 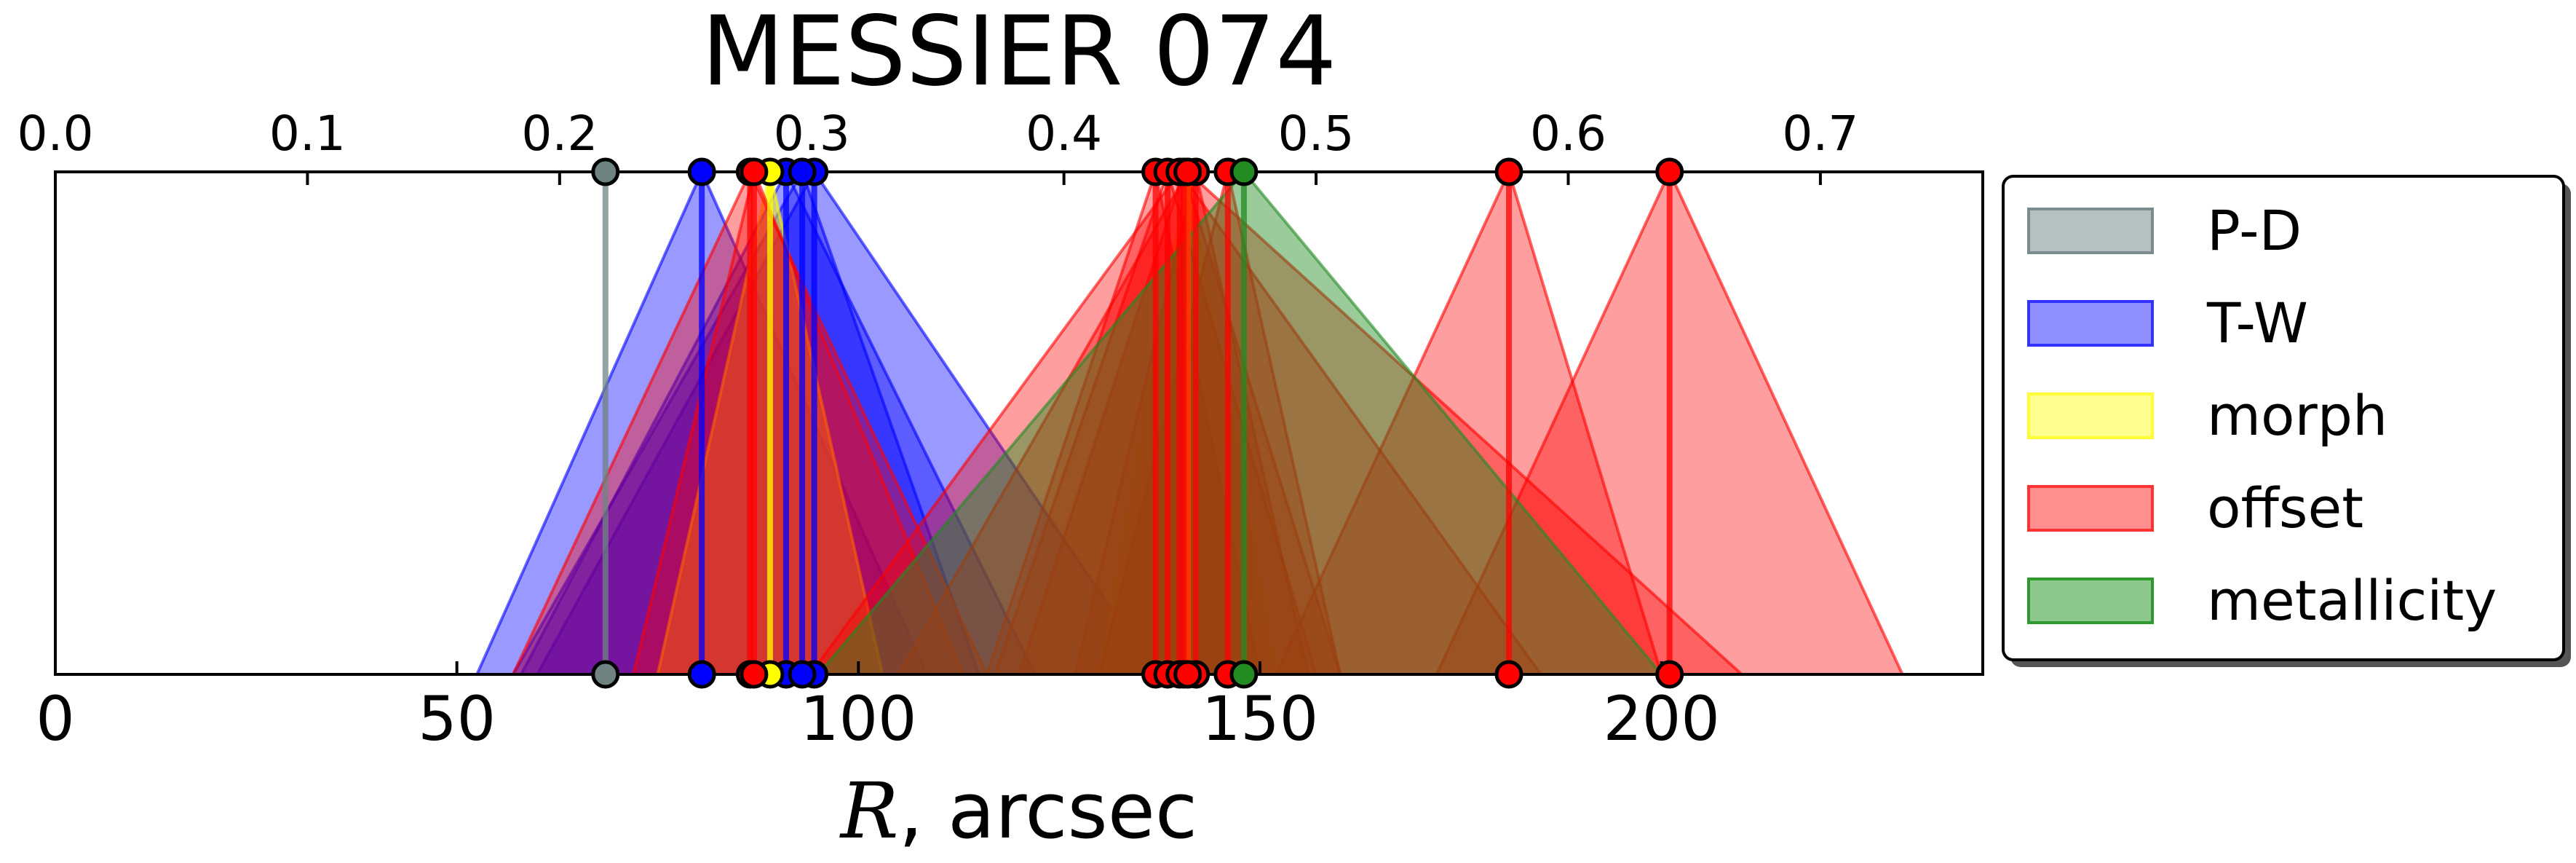 I want to click on marker-offset-7-top, so click(x=1508, y=171).